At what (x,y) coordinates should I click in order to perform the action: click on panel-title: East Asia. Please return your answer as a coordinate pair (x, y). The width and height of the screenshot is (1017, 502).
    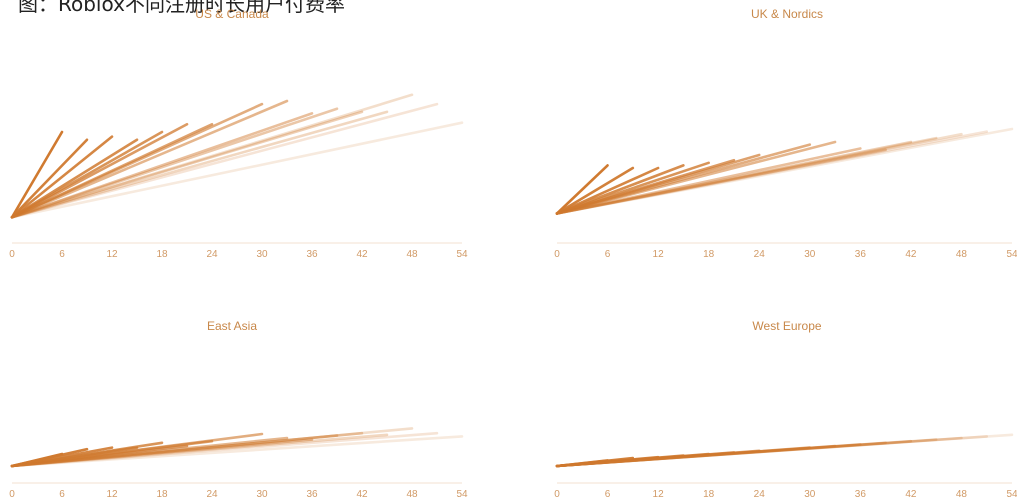
    Looking at the image, I should click on (232, 326).